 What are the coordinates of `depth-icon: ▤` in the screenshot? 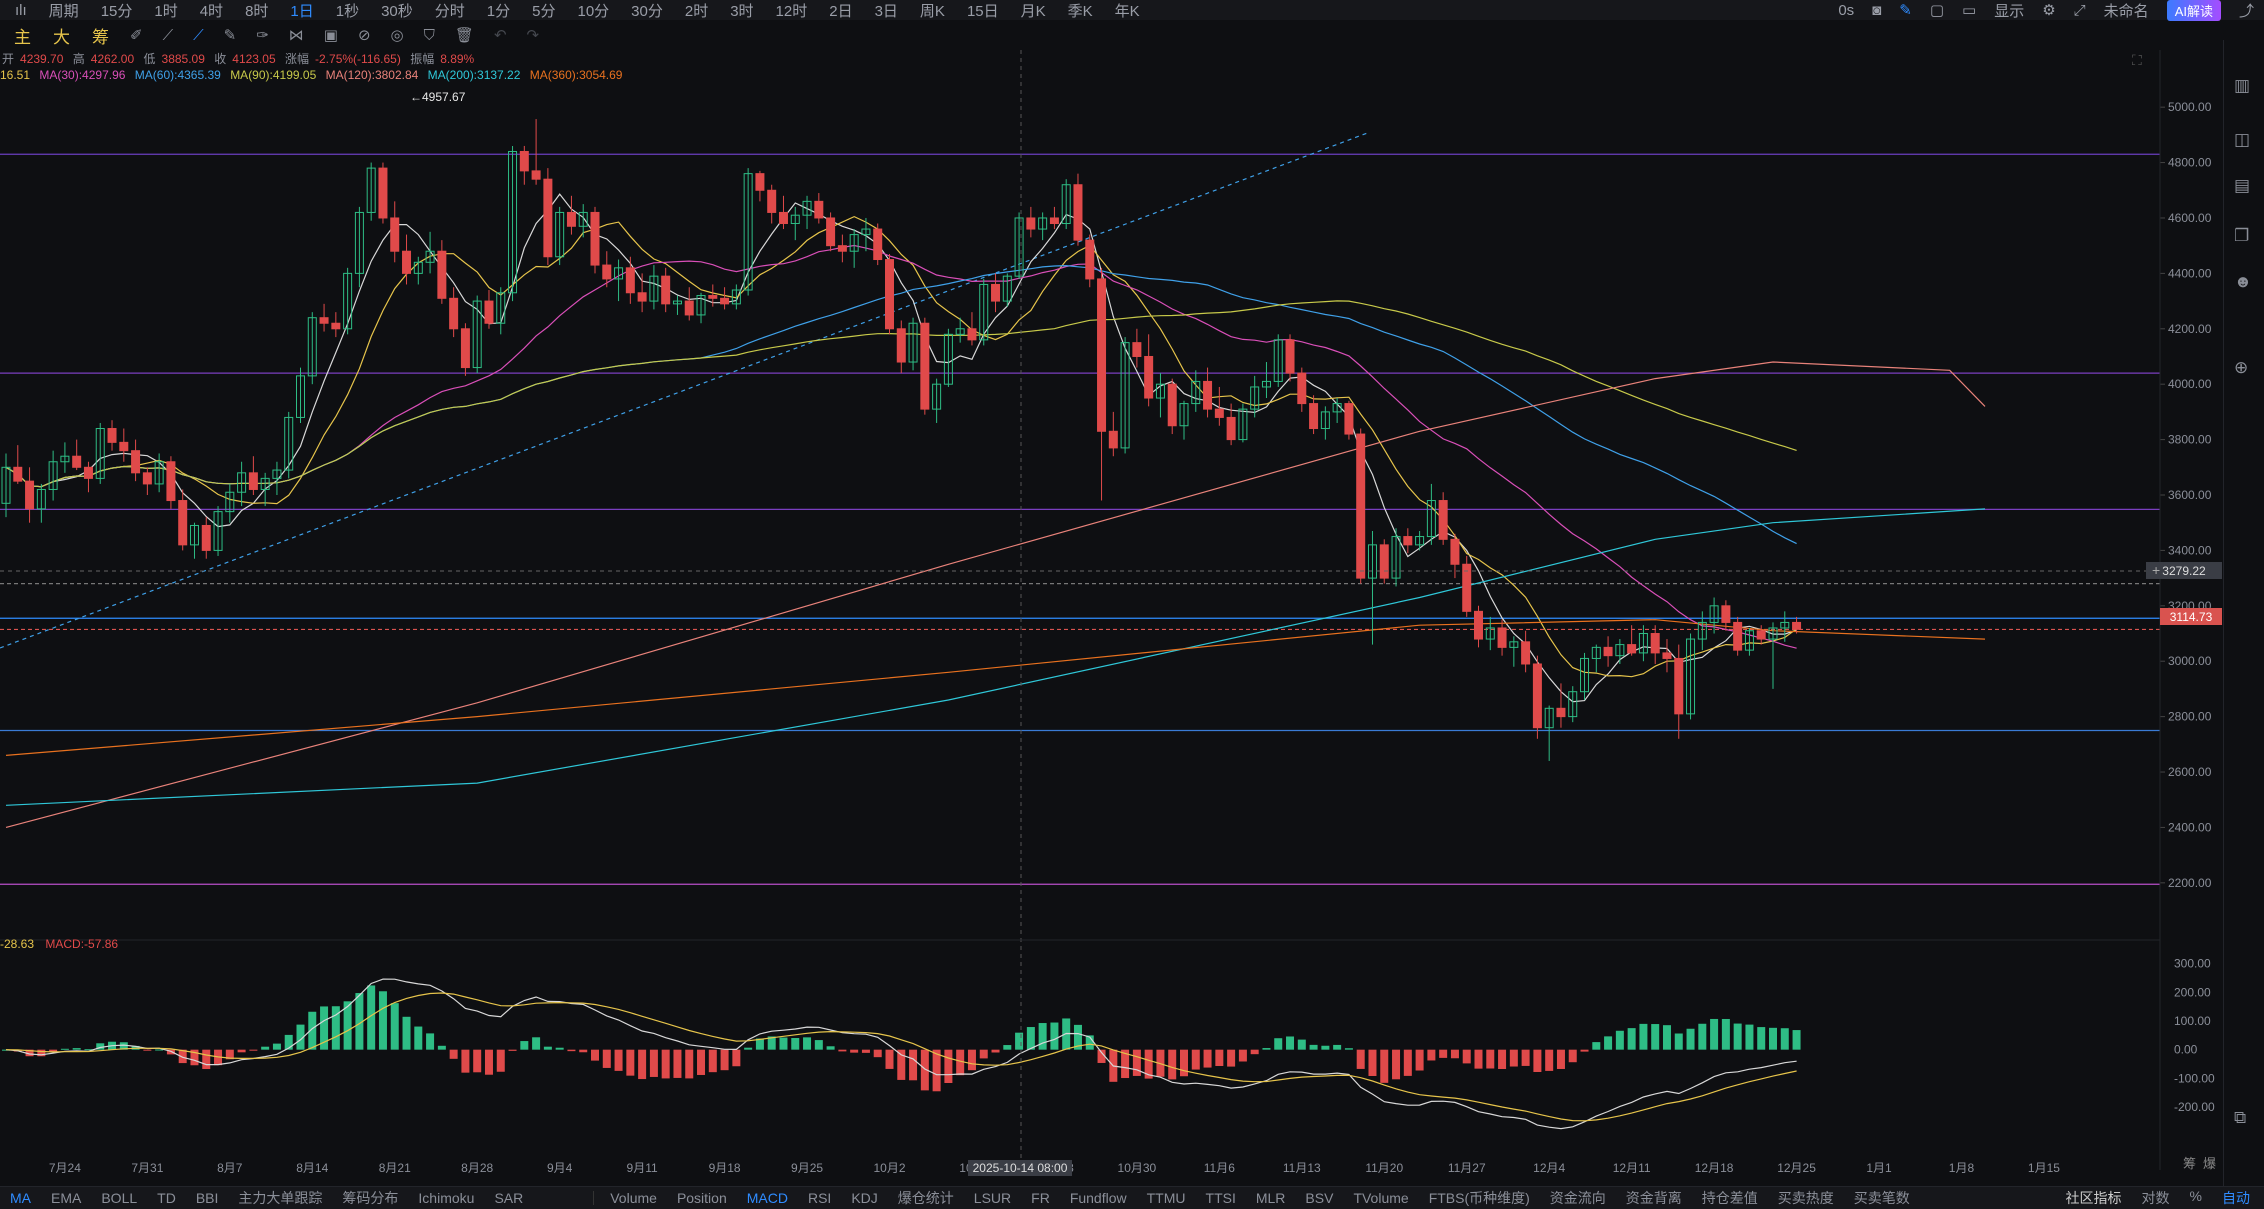 It's located at (2242, 185).